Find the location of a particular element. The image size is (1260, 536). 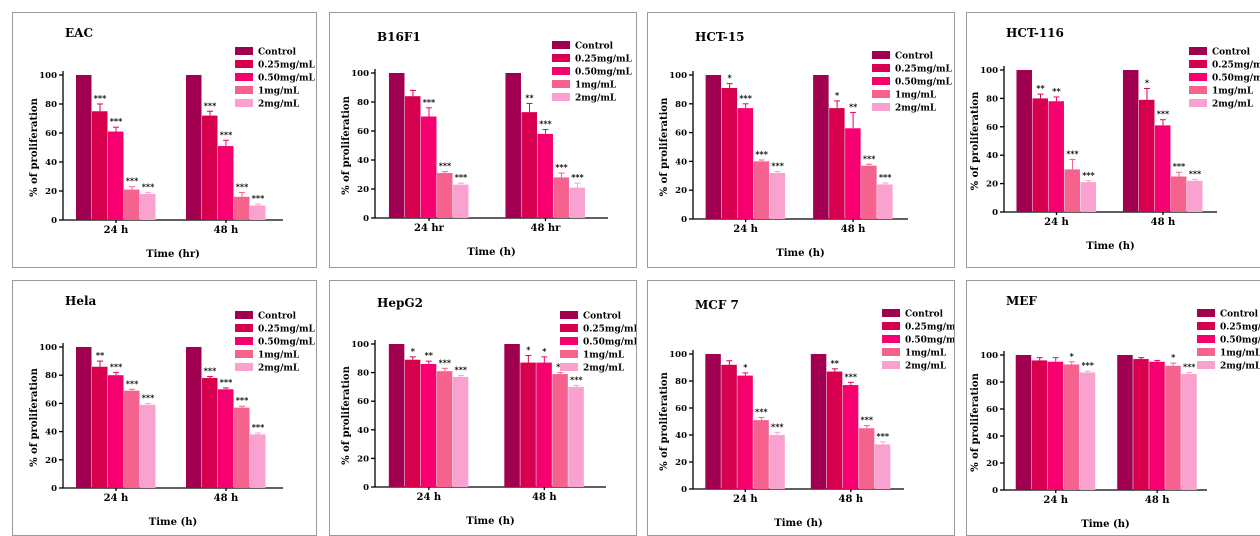

y-tick-label: 40 is located at coordinates (681, 162).